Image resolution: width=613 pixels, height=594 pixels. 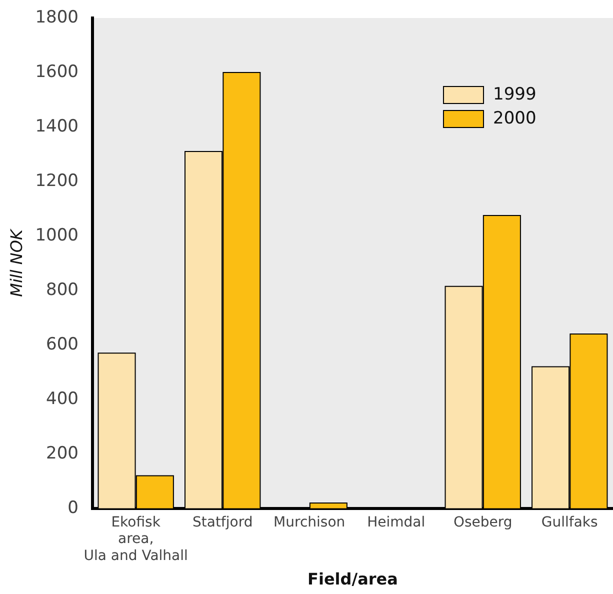 What do you see at coordinates (56, 126) in the screenshot?
I see `y-tick-label: 1400` at bounding box center [56, 126].